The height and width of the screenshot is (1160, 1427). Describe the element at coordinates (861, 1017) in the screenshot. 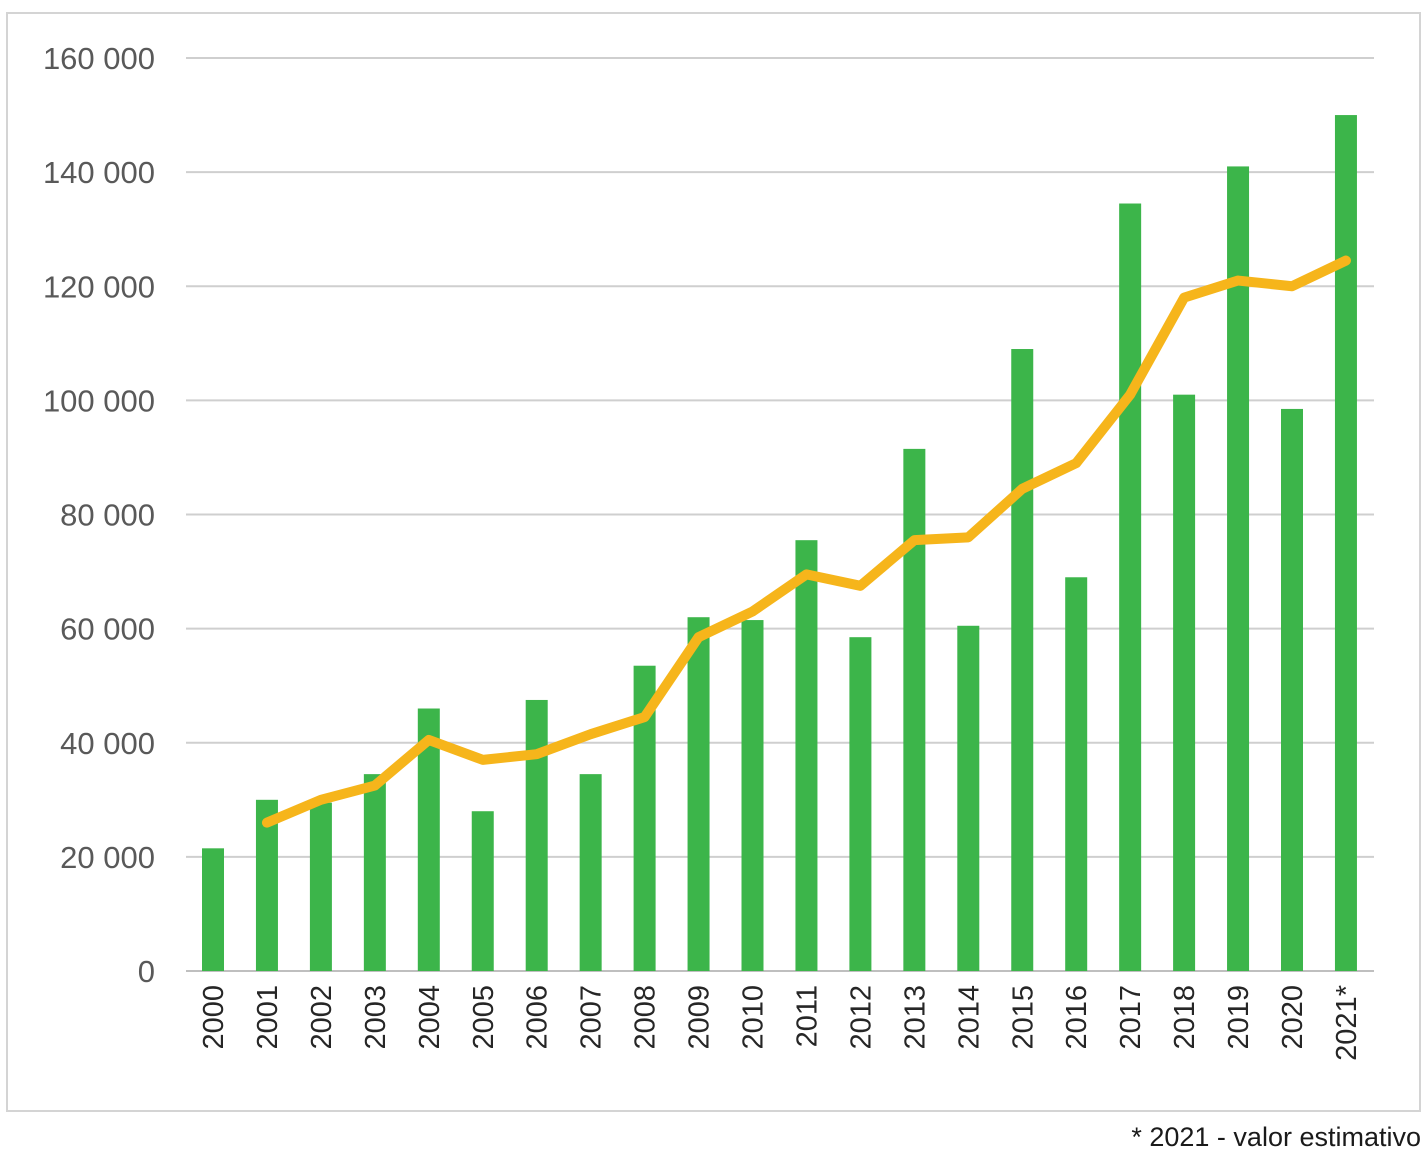

I see `x-tick-label: 2012` at that location.